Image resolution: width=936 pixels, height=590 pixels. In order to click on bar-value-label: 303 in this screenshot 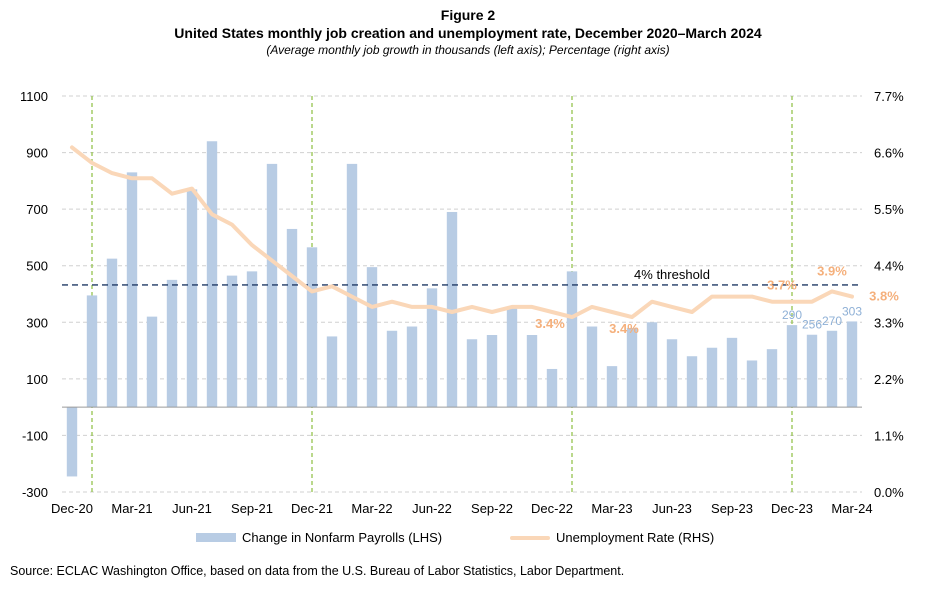, I will do `click(852, 311)`.